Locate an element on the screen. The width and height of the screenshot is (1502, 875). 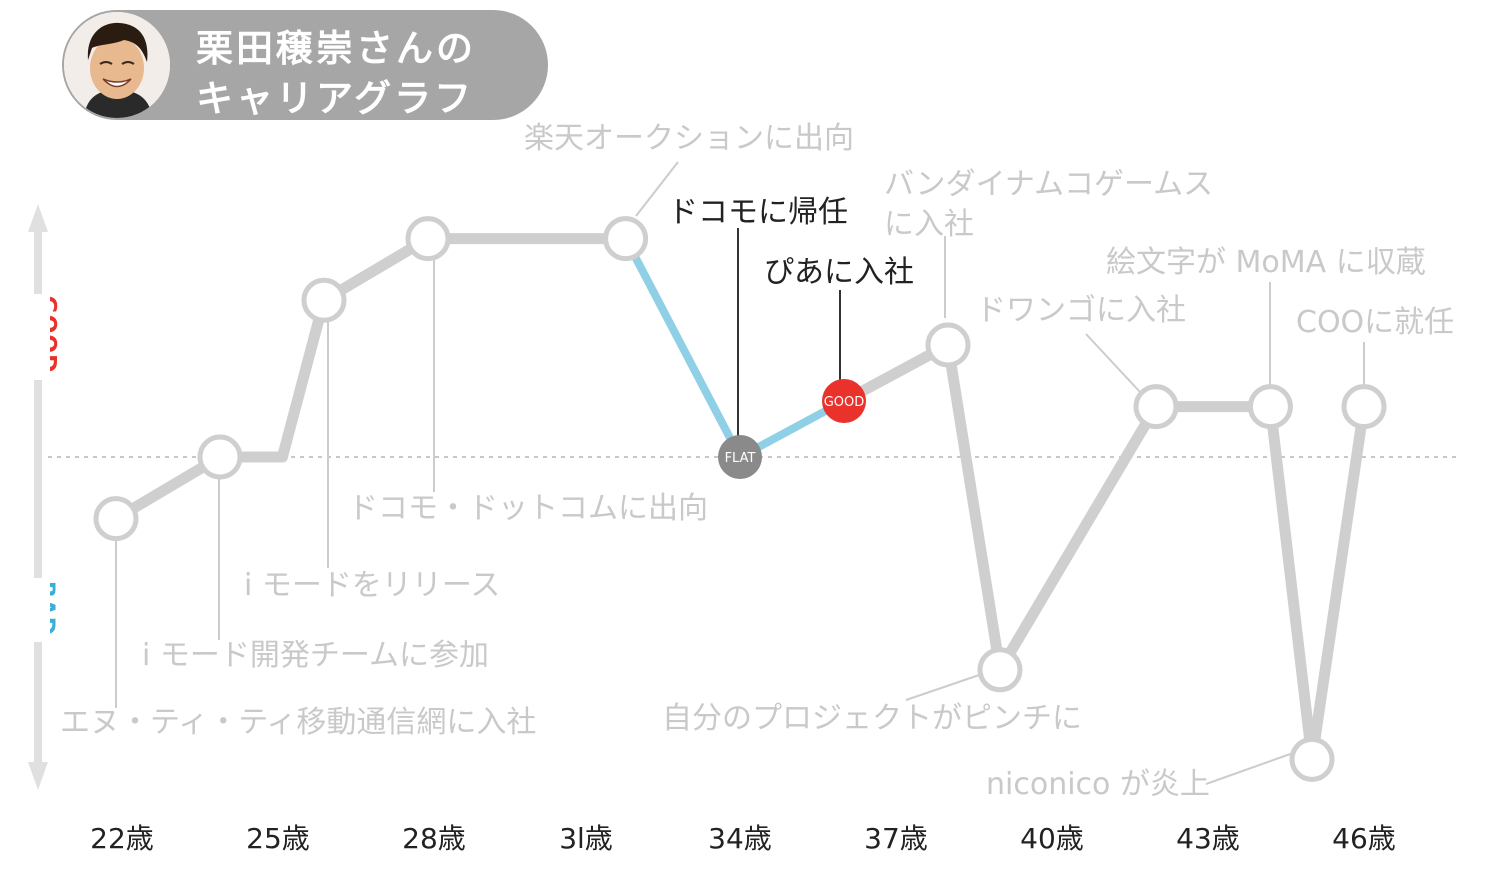
bad-label-backdrop is located at coordinates (38, 610).